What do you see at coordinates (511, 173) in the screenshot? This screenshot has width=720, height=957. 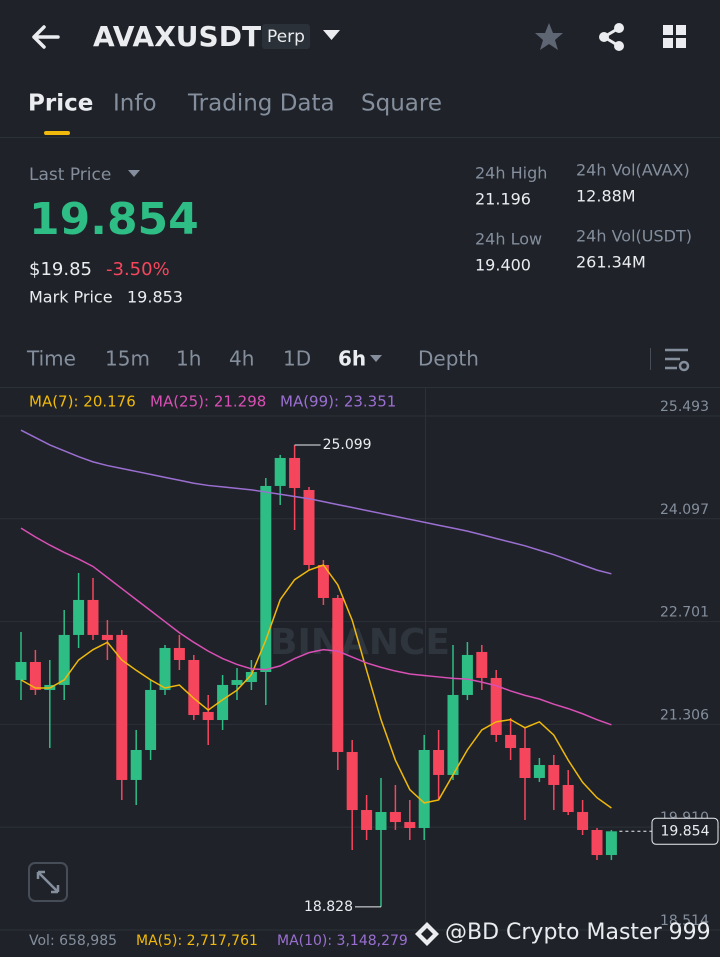 I see `high-label: 24h High` at bounding box center [511, 173].